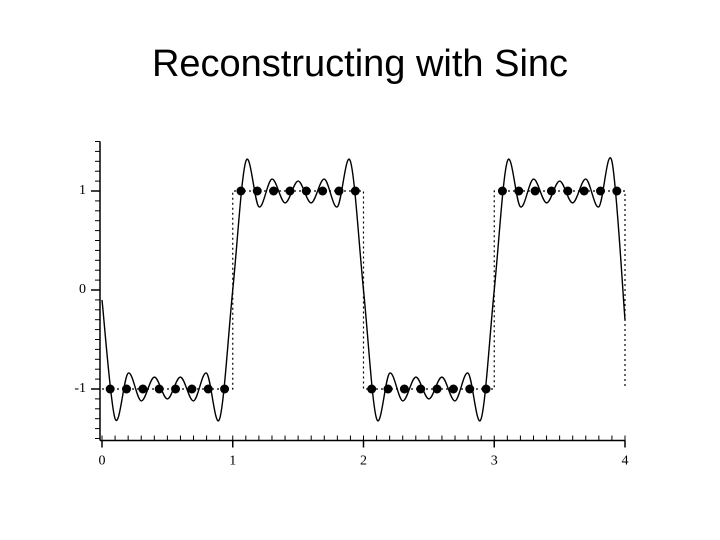  I want to click on y-tick-label: -1, so click(80, 388).